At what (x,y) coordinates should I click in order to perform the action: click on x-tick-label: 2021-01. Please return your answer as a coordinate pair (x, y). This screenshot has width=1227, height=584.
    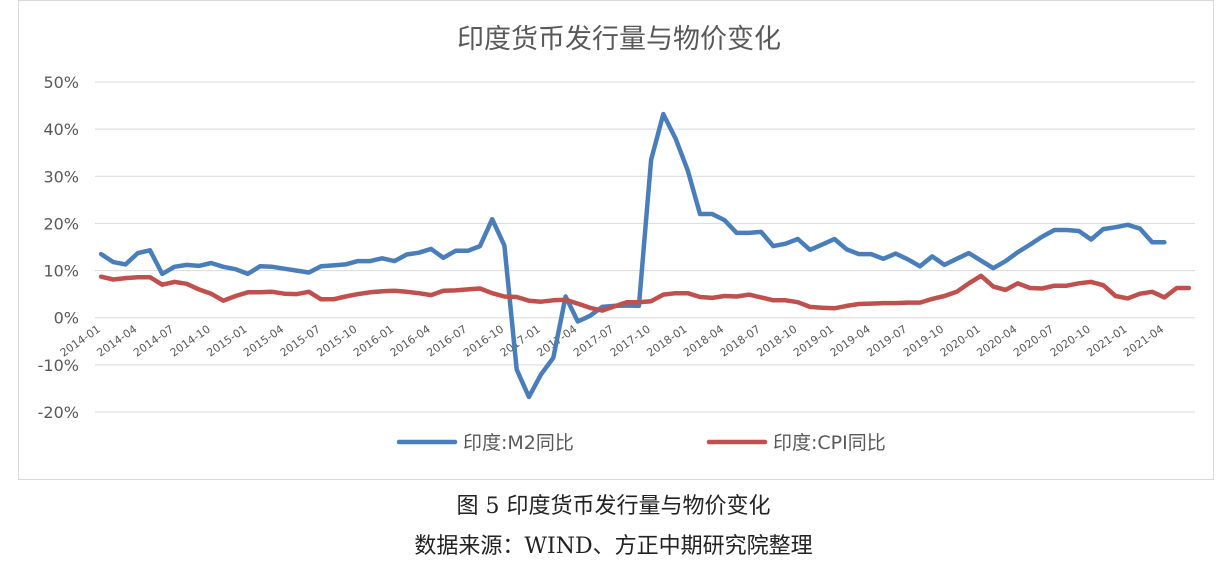
    Looking at the image, I should click on (1106, 341).